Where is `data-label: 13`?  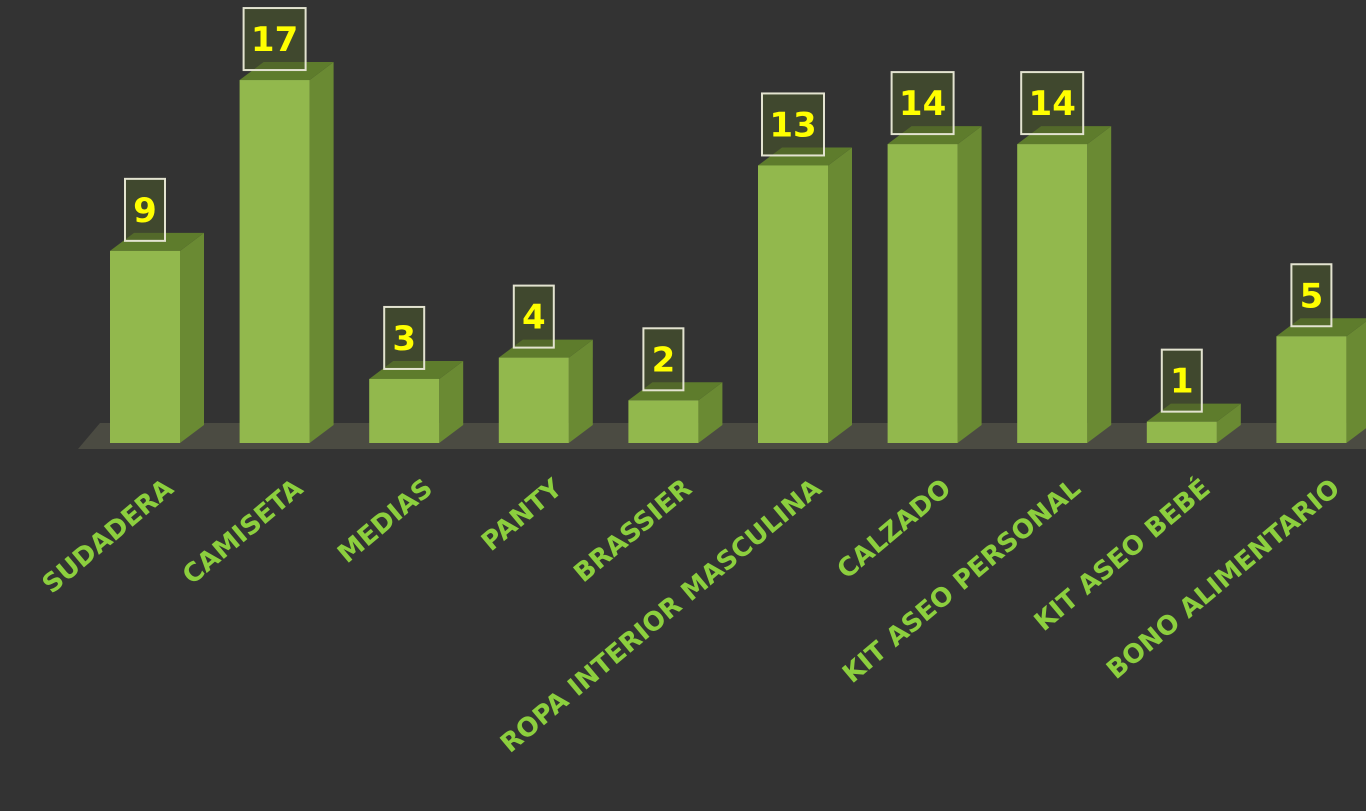 data-label: 13 is located at coordinates (792, 125).